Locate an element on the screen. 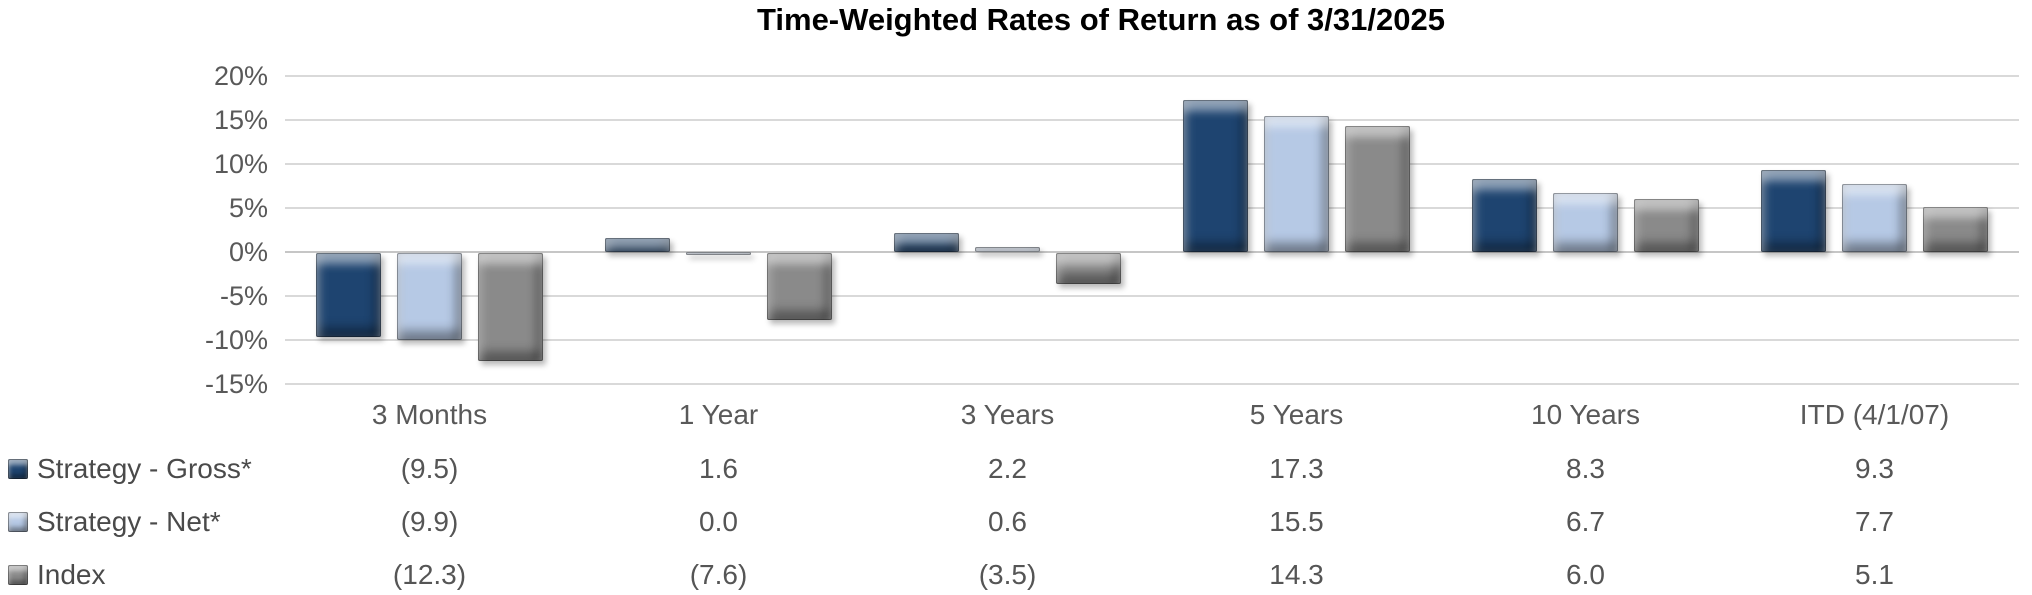 This screenshot has height=595, width=2032. table-cell: (9.5) is located at coordinates (429, 468).